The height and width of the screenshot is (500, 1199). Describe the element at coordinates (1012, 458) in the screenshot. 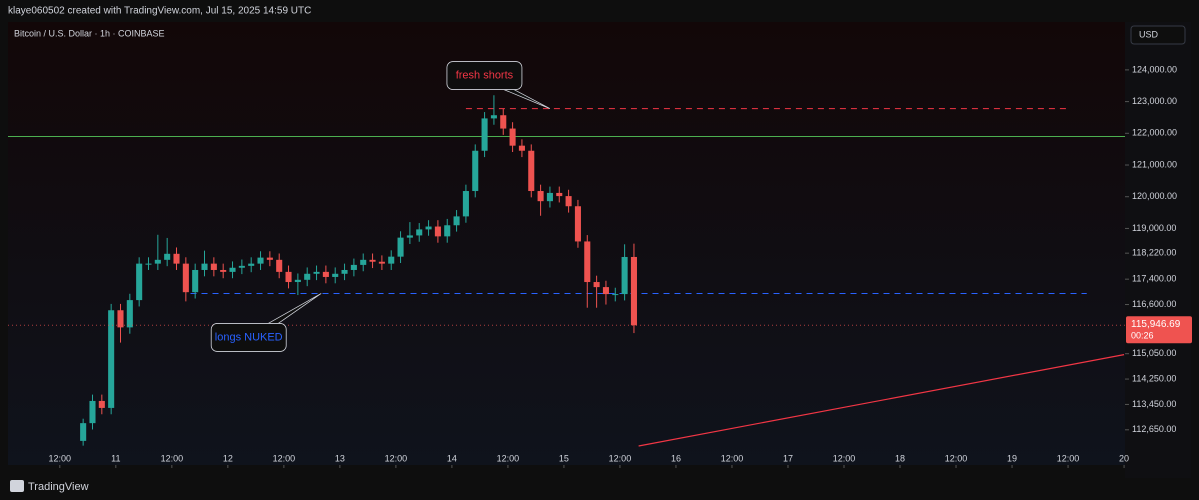

I see `x-tick-label: 19` at that location.